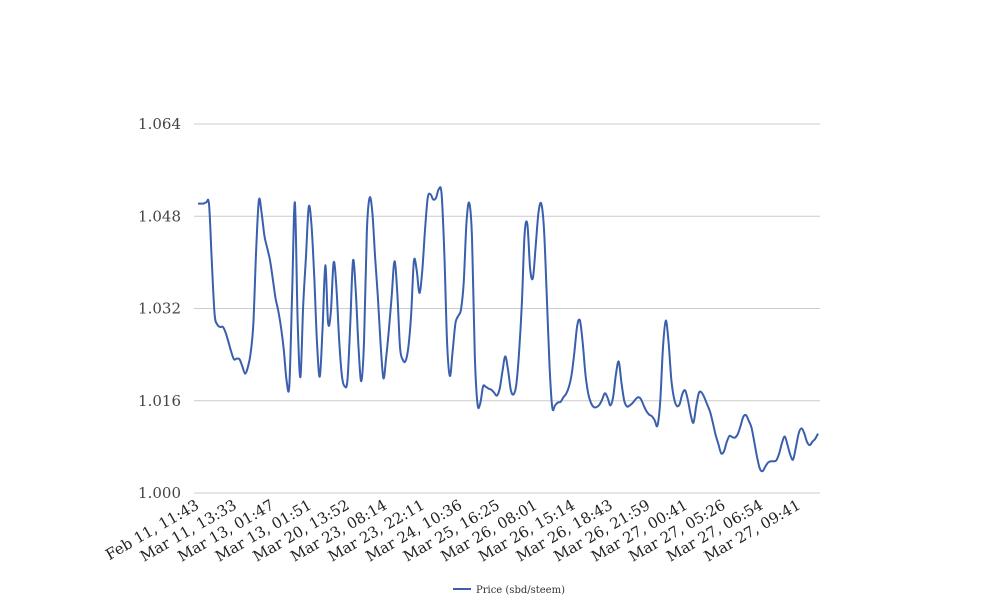 The height and width of the screenshot is (616, 1008). I want to click on y-tick-label: 1.064, so click(159, 124).